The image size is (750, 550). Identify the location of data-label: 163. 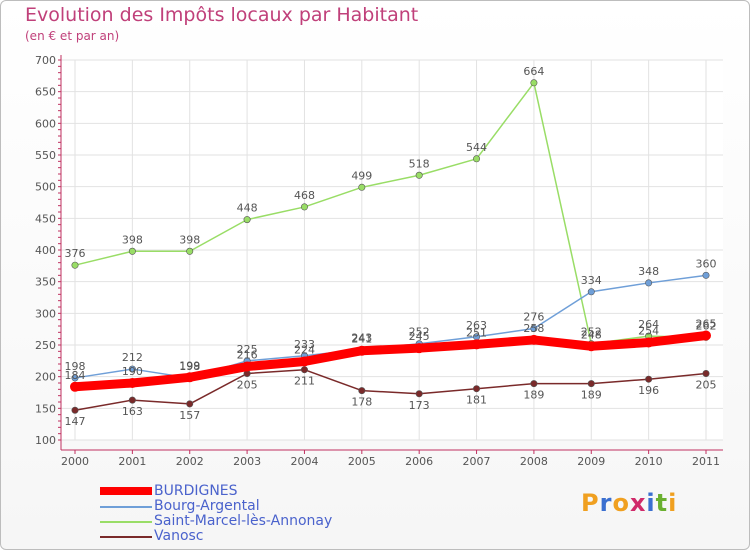
(132, 411).